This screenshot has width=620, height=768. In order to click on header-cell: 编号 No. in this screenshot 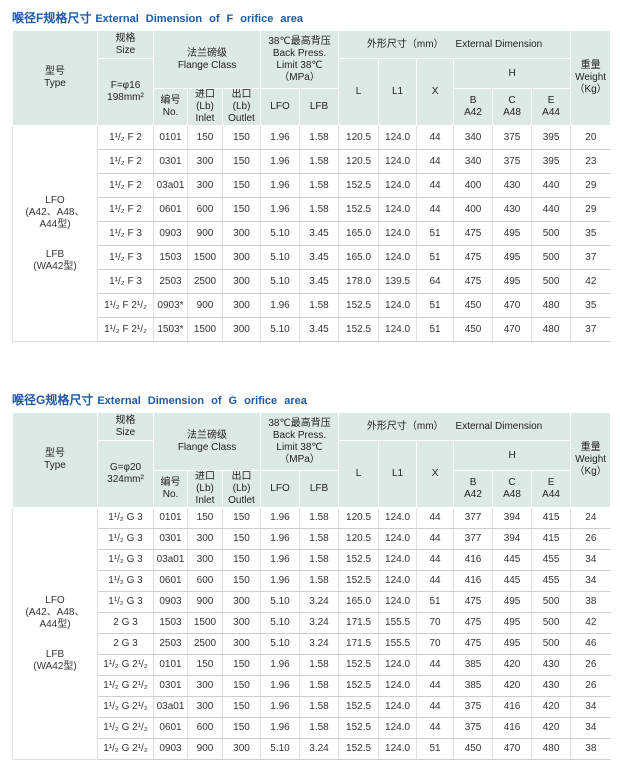, I will do `click(170, 489)`.